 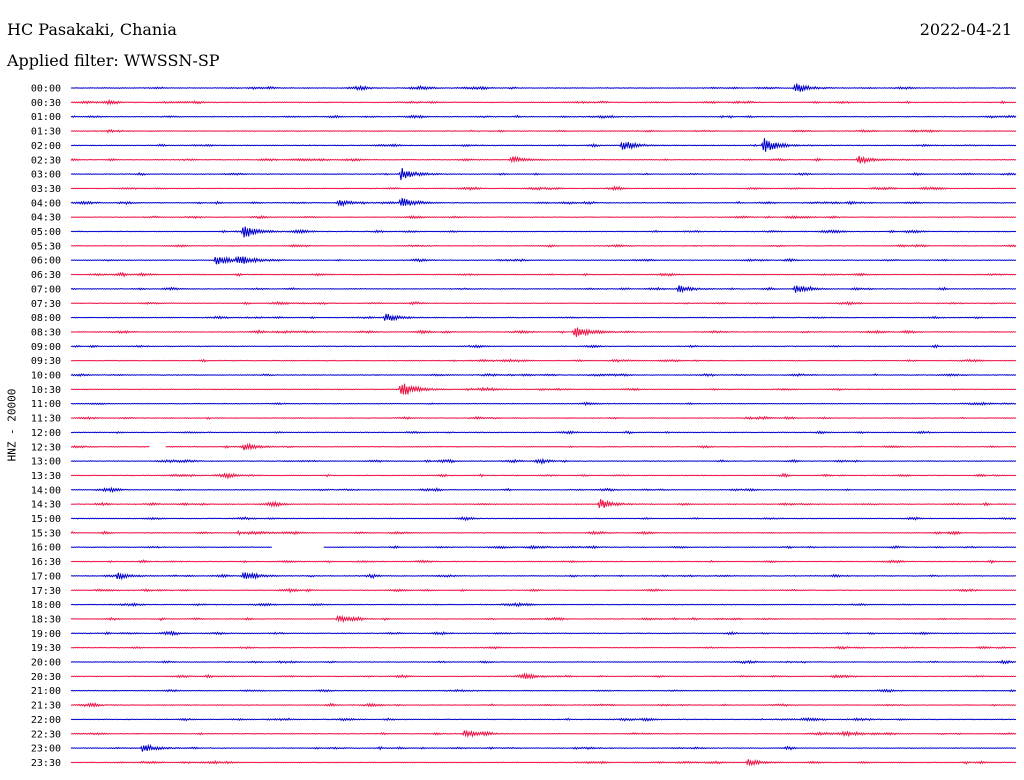 I want to click on row-label-0000: 00:00, so click(x=46, y=89).